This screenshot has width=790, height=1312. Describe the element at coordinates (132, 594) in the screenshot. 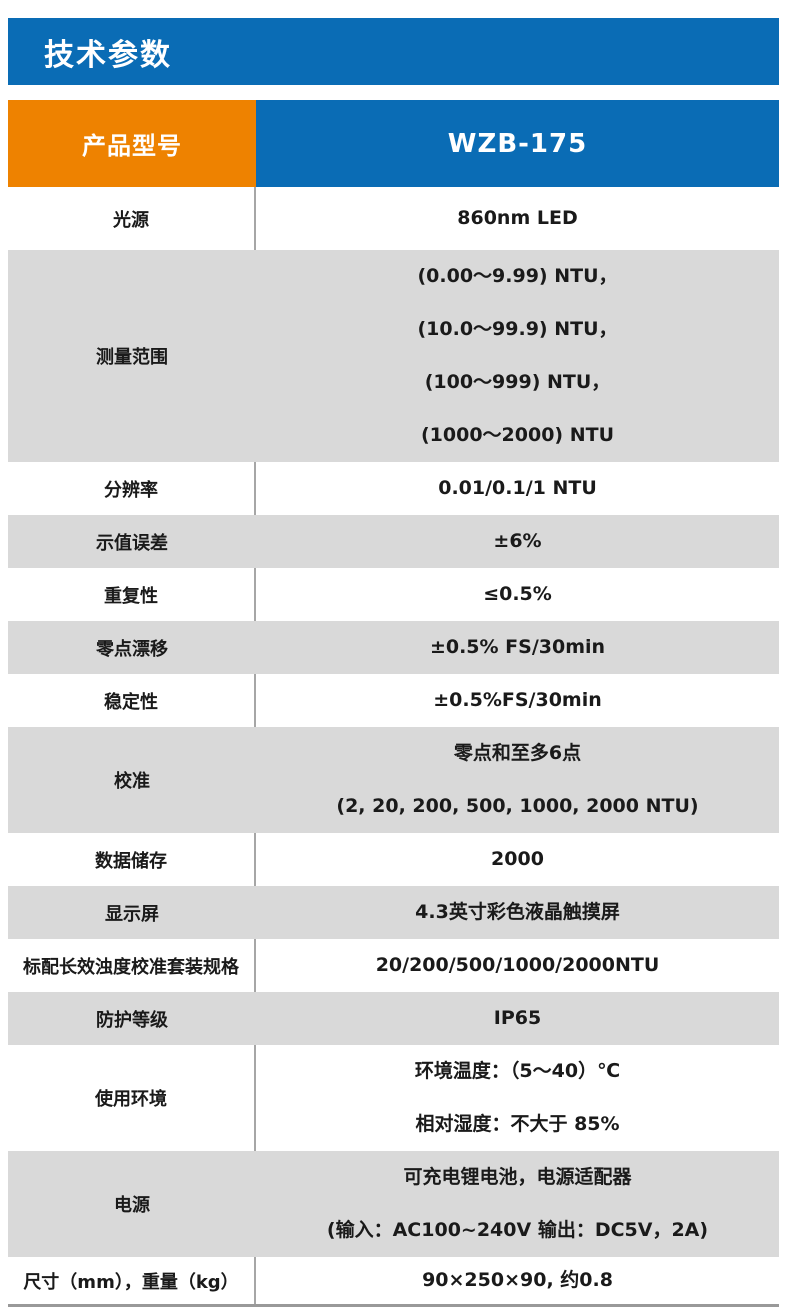

I see `spec-label: 重复性` at that location.